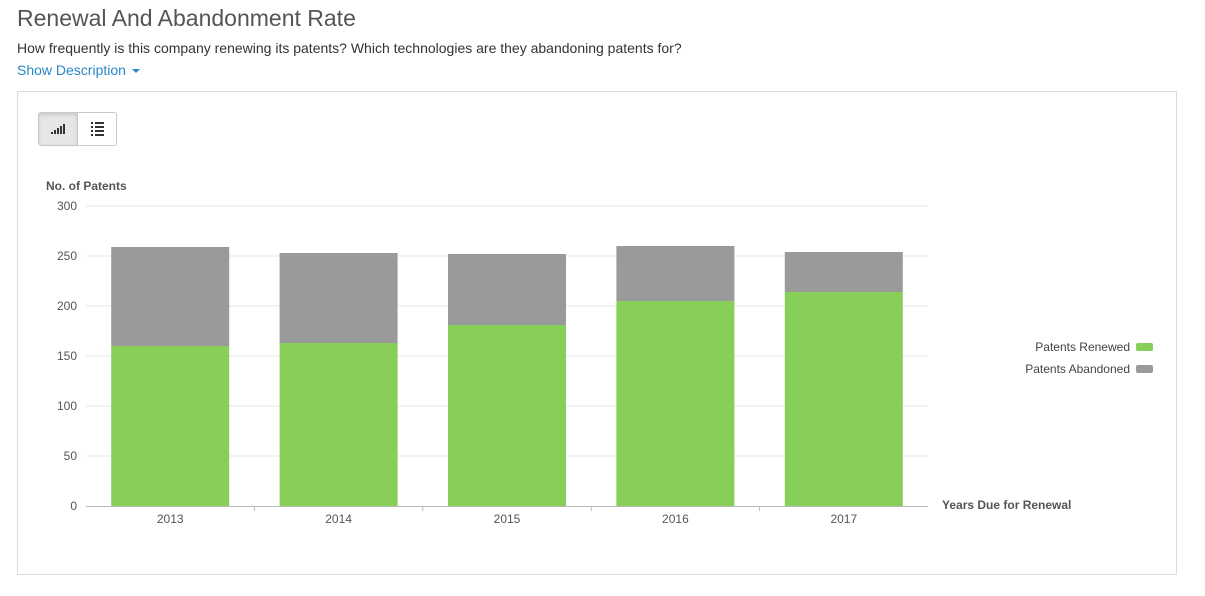 This screenshot has height=596, width=1205. I want to click on bar-abandoned-2013, so click(170, 296).